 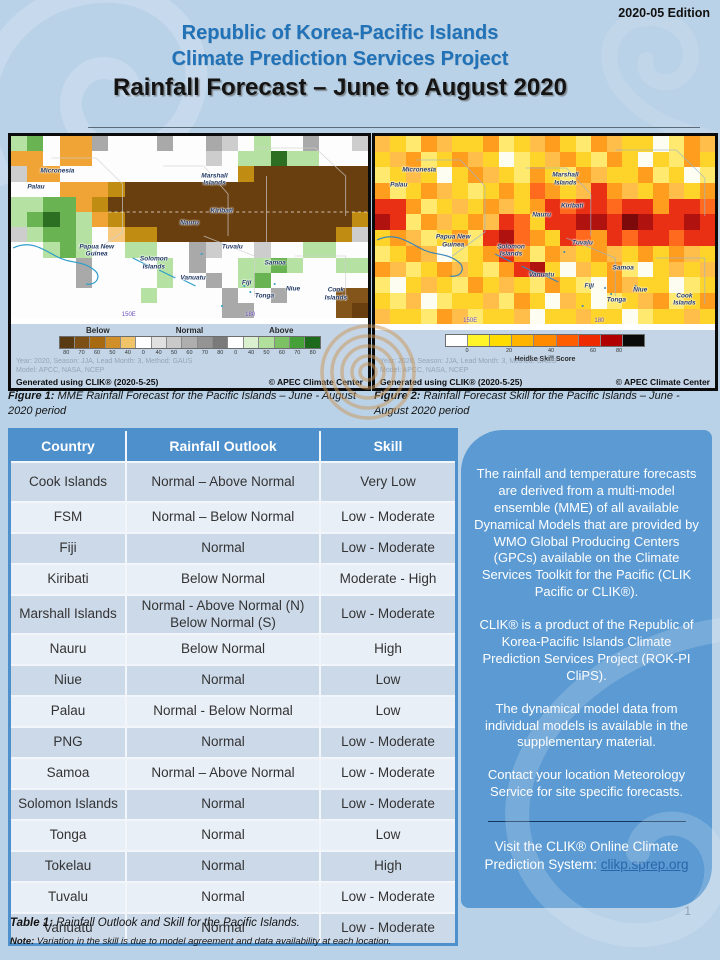 What do you see at coordinates (220, 353) in the screenshot?
I see `legend-tick: 80` at bounding box center [220, 353].